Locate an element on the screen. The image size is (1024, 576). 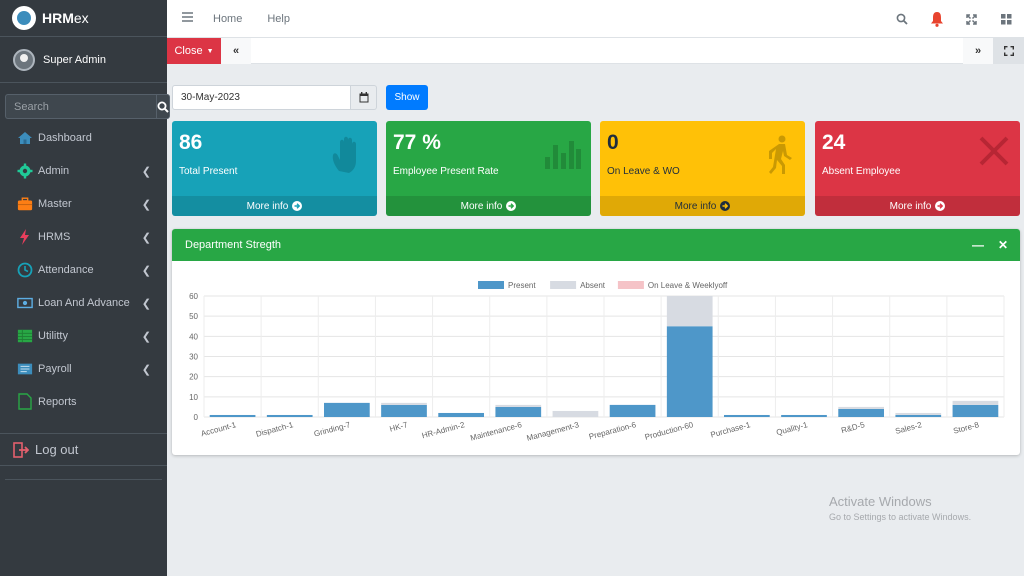
show-button: Show is located at coordinates (407, 97).